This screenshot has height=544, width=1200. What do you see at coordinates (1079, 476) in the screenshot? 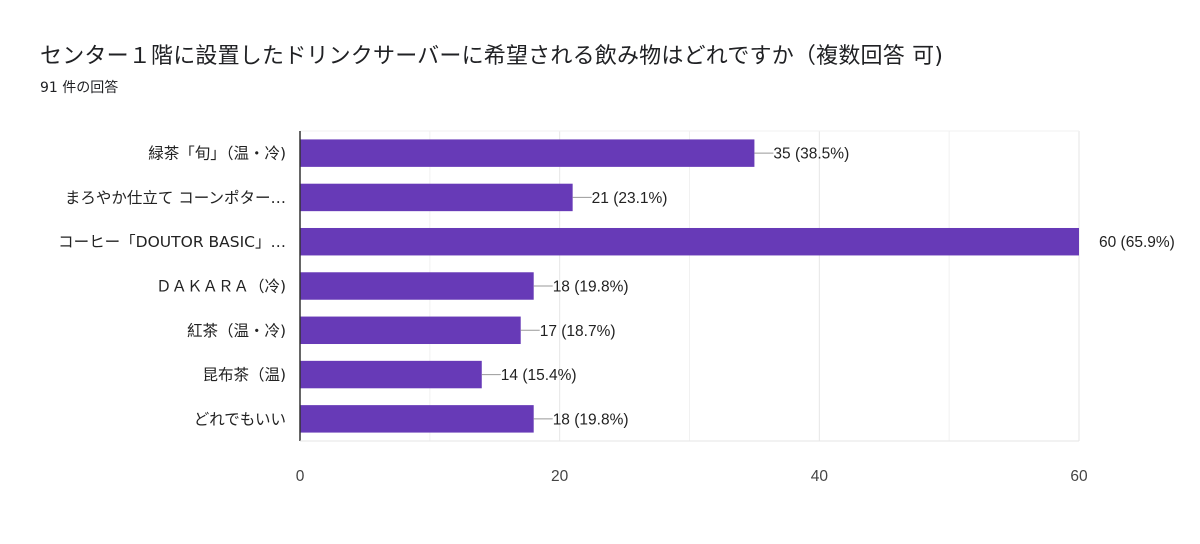
I see `x-tick-label: 60` at bounding box center [1079, 476].